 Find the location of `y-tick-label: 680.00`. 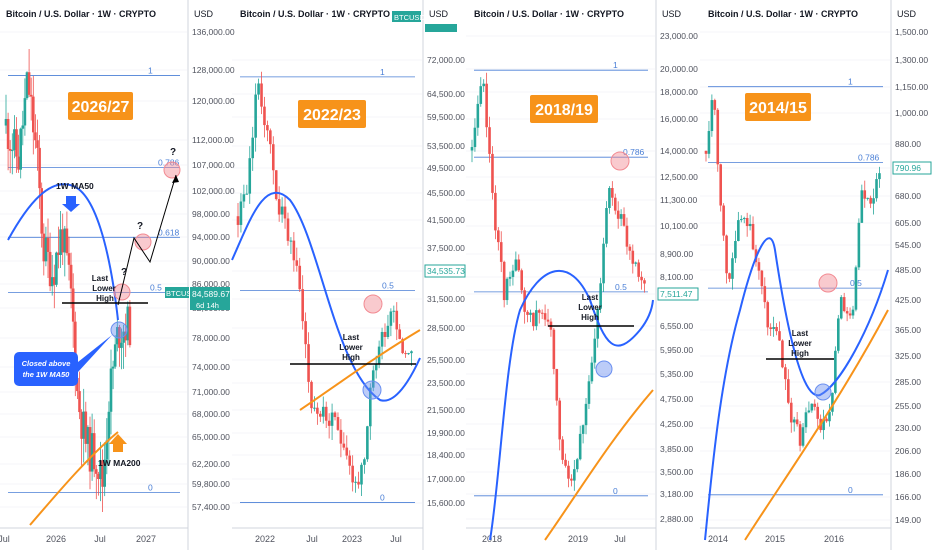

y-tick-label: 680.00 is located at coordinates (908, 196).